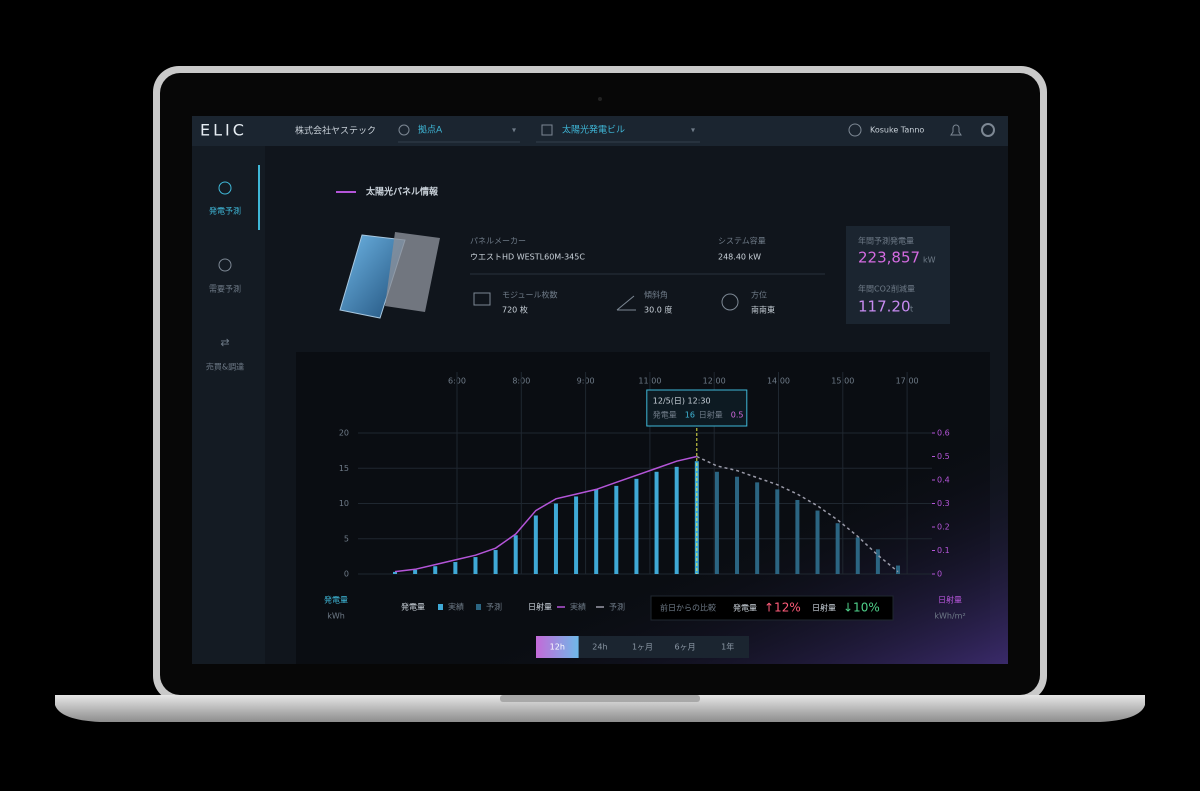  I want to click on range-button: 6ヶ月, so click(685, 647).